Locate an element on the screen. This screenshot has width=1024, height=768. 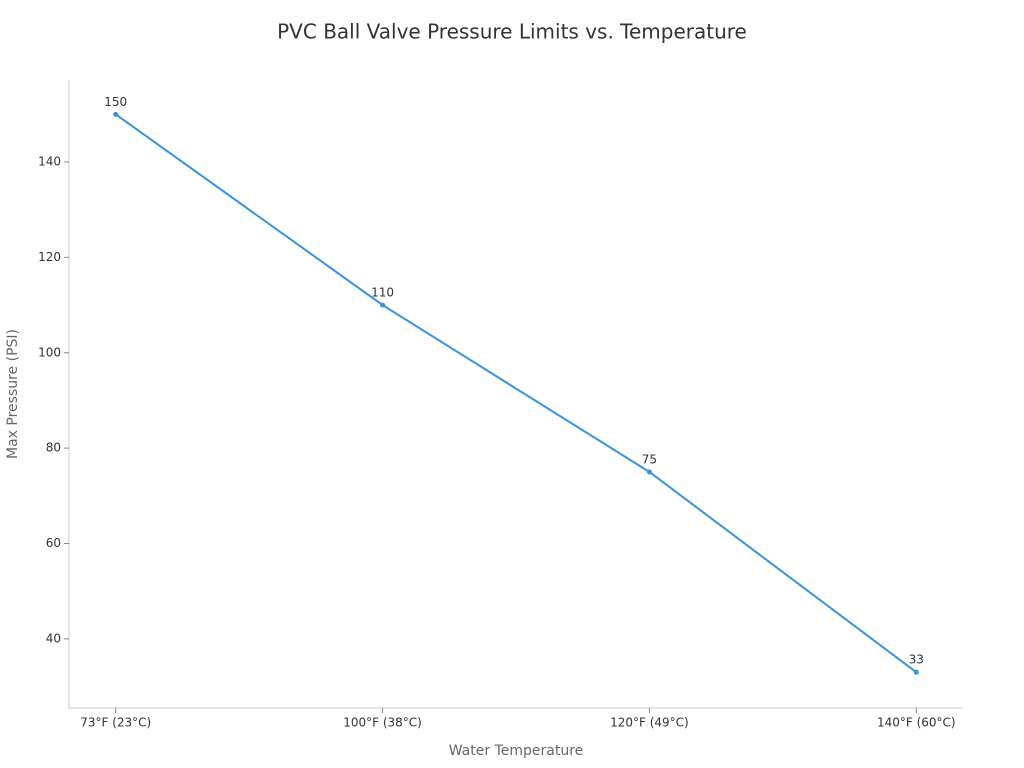
x-axis-label: Water Temperature is located at coordinates (516, 751).